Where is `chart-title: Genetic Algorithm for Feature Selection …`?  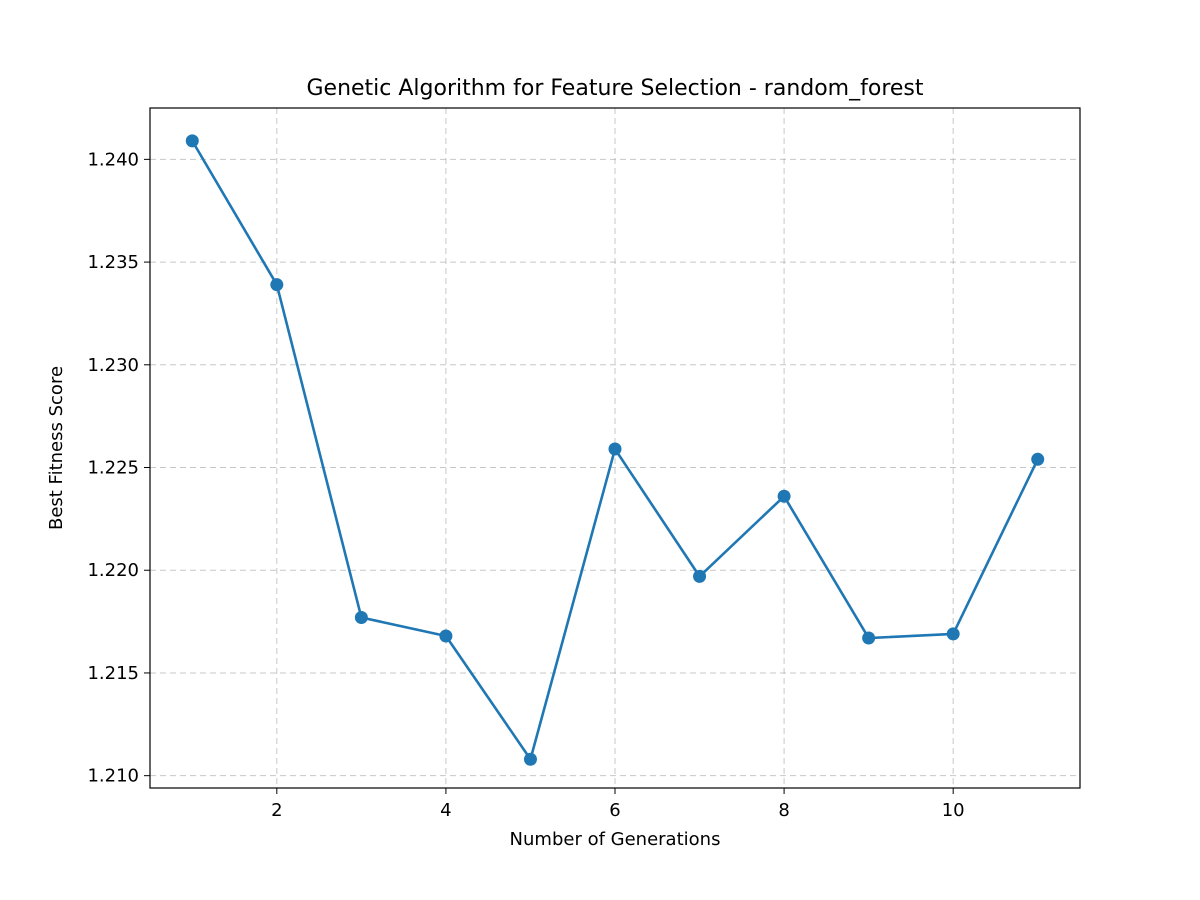 chart-title: Genetic Algorithm for Feature Selection … is located at coordinates (614, 88).